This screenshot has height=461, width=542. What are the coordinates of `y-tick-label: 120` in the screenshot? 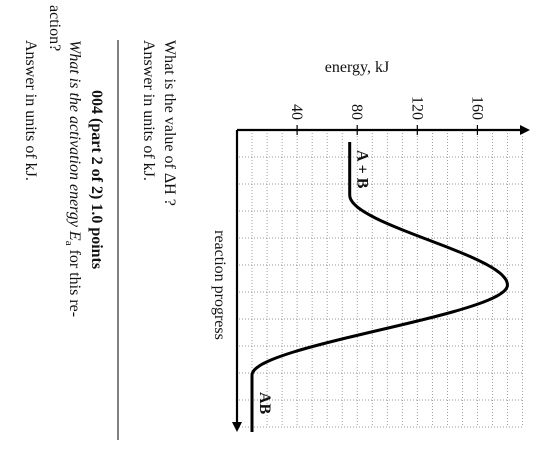 It's located at (416, 108).